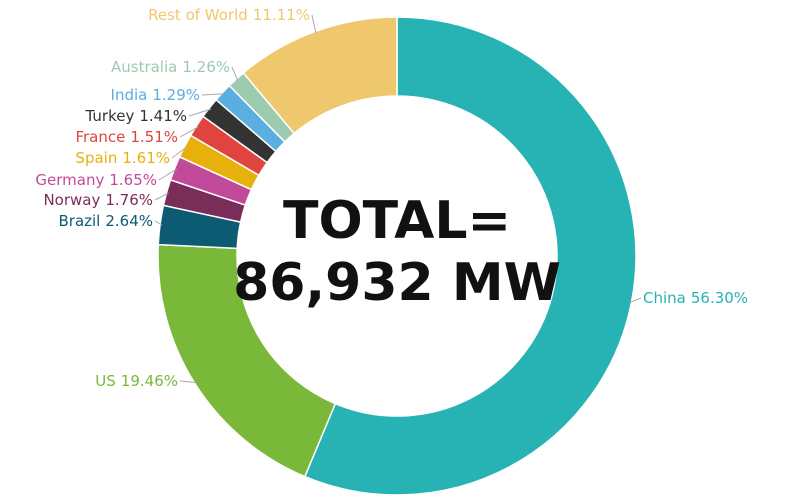  What do you see at coordinates (154, 137) in the screenshot?
I see `value-label: 1.51%` at bounding box center [154, 137].